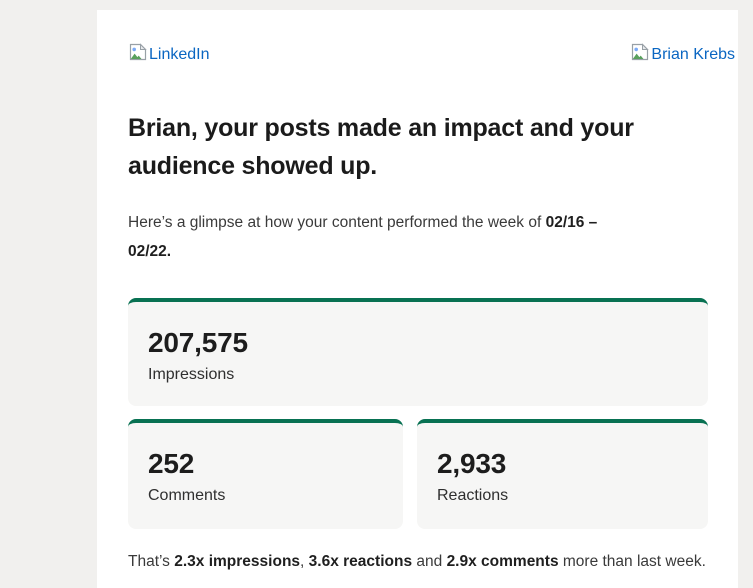  What do you see at coordinates (429, 561) in the screenshot?
I see `summary-separator: and` at bounding box center [429, 561].